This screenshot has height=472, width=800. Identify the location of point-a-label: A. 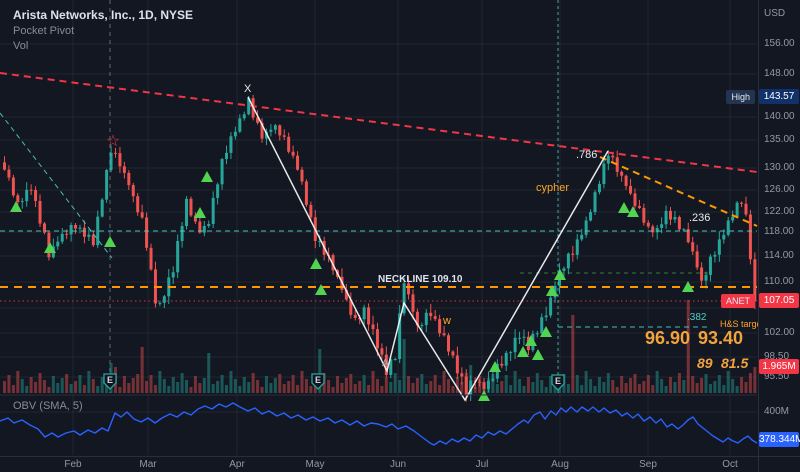
(385, 363).